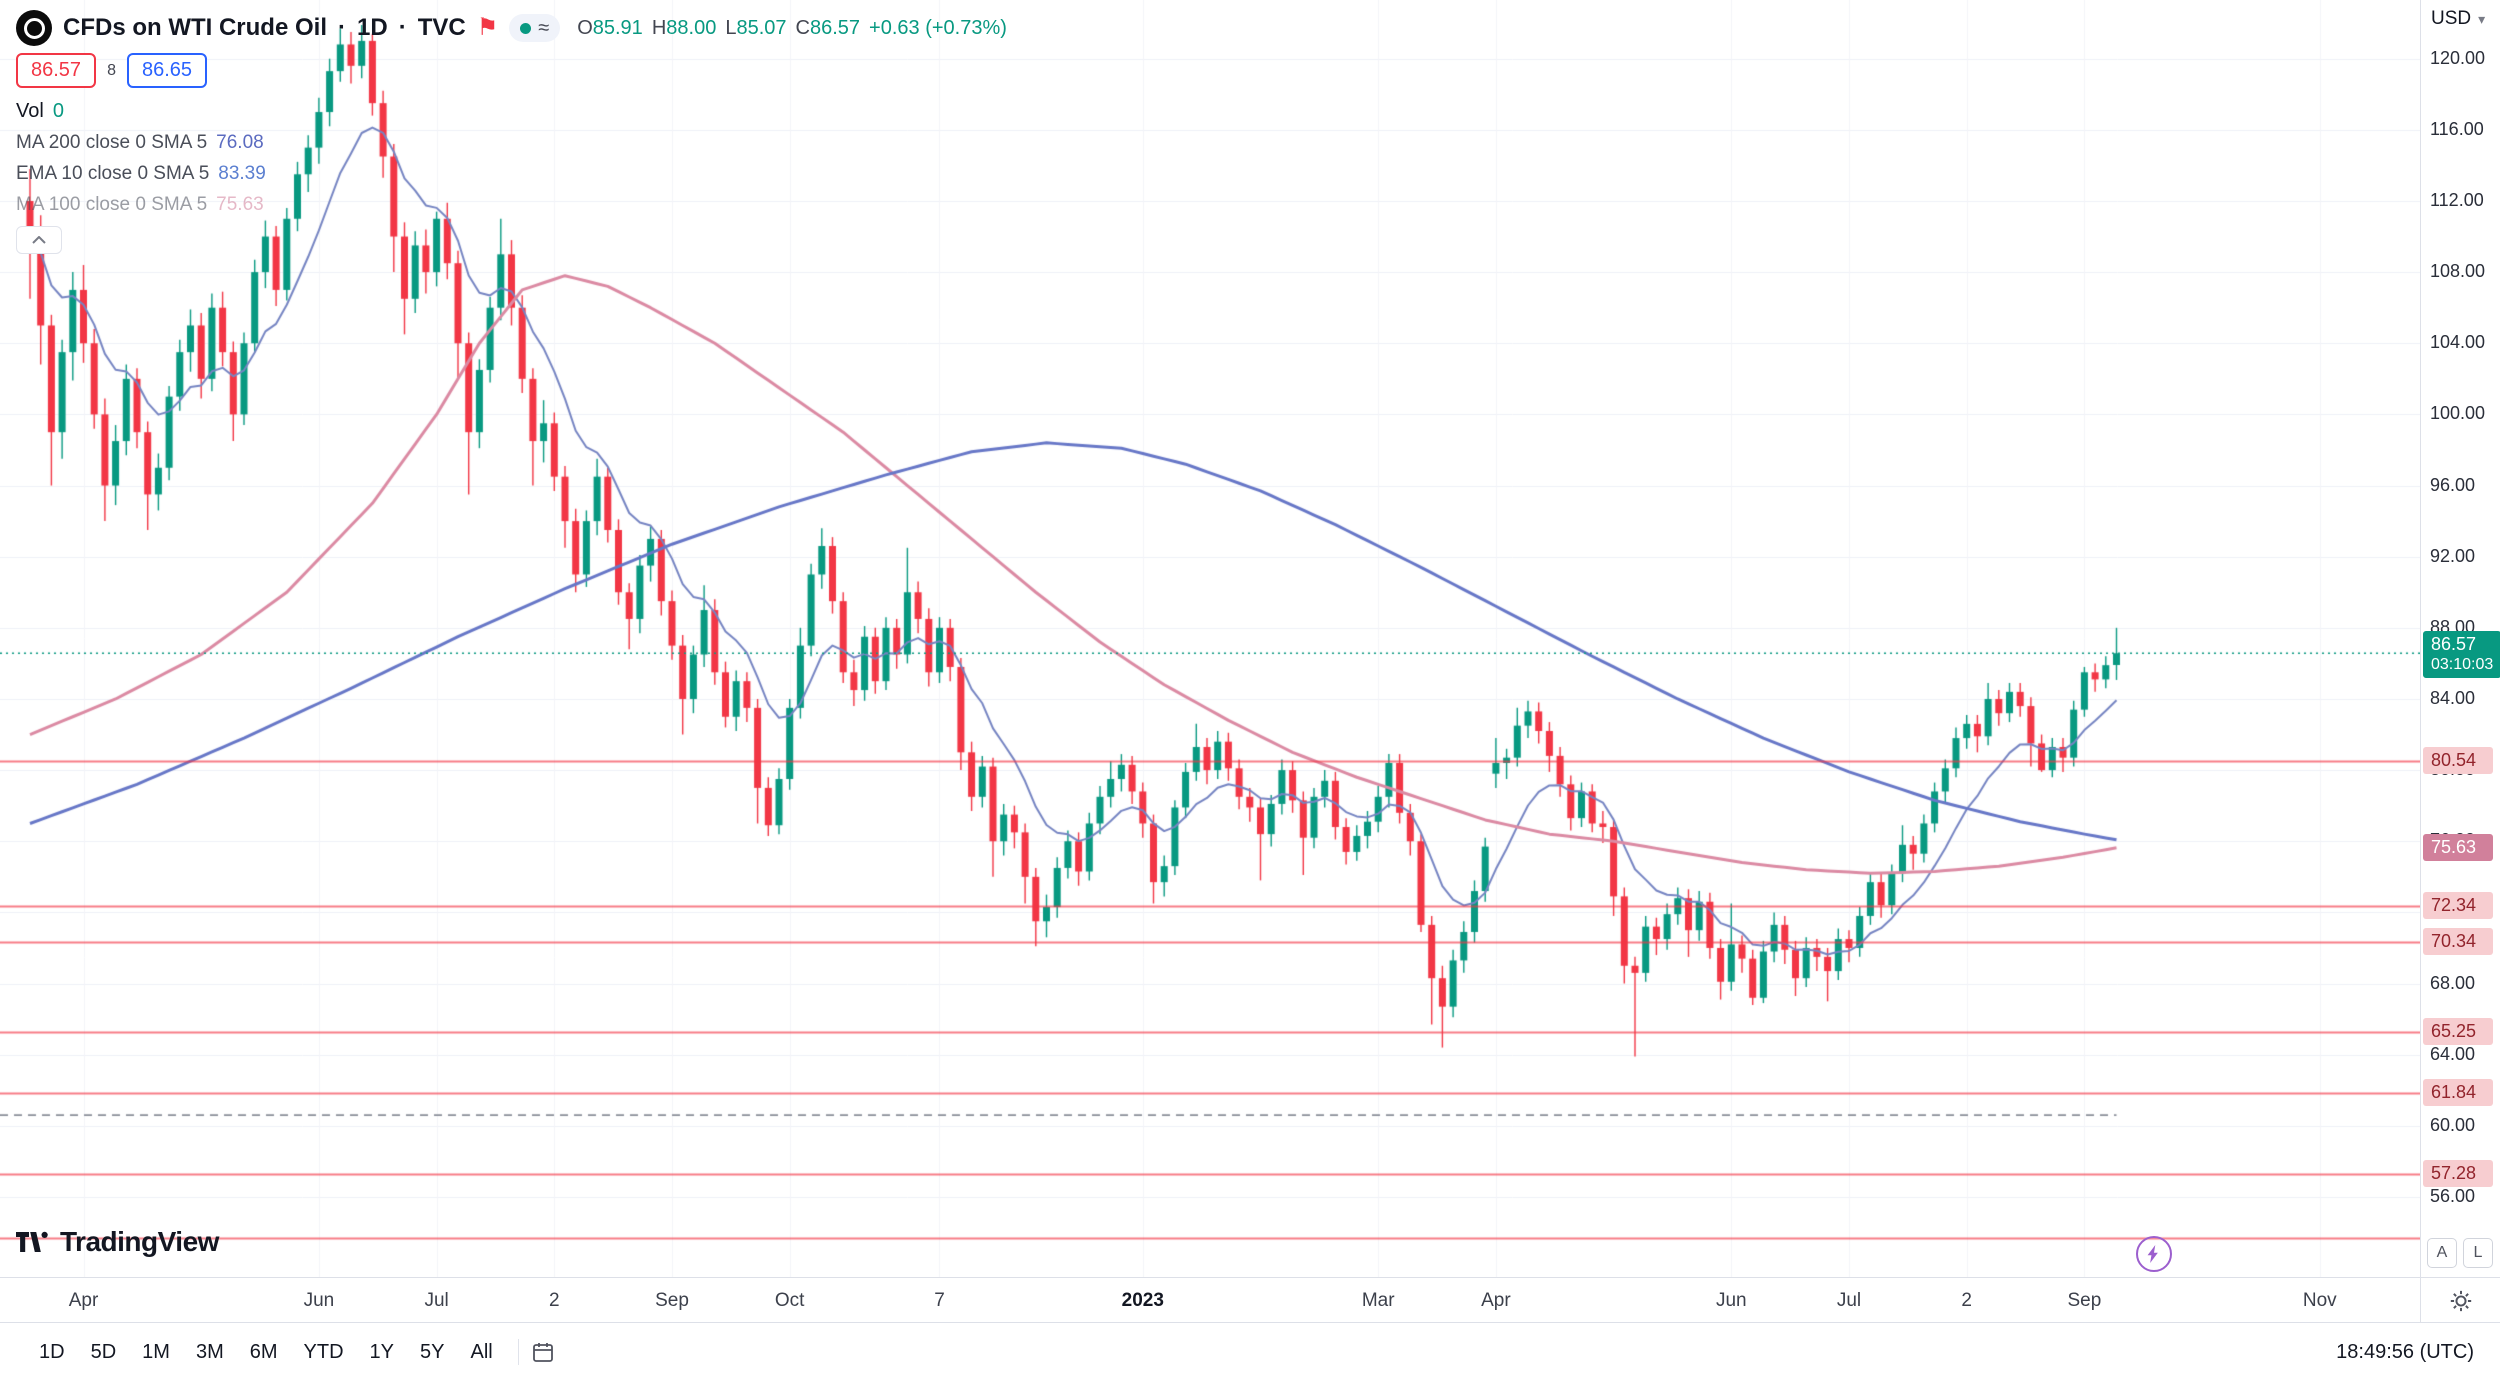 This screenshot has height=1381, width=2500. I want to click on calendar-icon, so click(542, 1352).